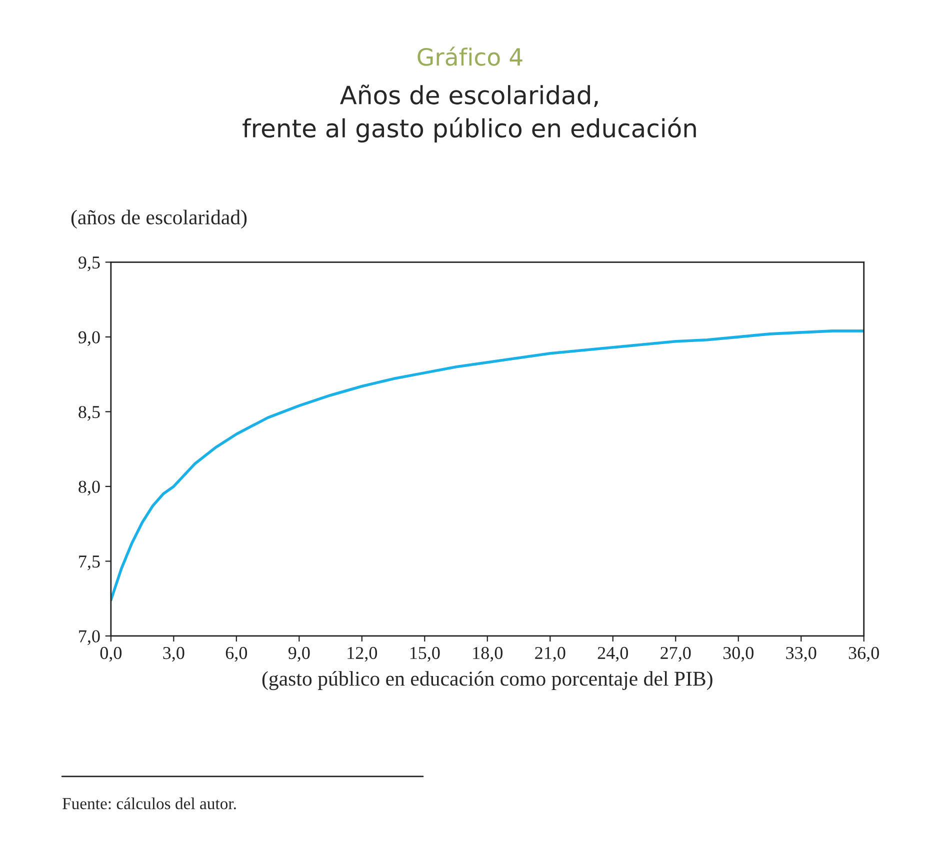 The width and height of the screenshot is (940, 843). Describe the element at coordinates (89, 563) in the screenshot. I see `y-tick-label: 7,5` at that location.